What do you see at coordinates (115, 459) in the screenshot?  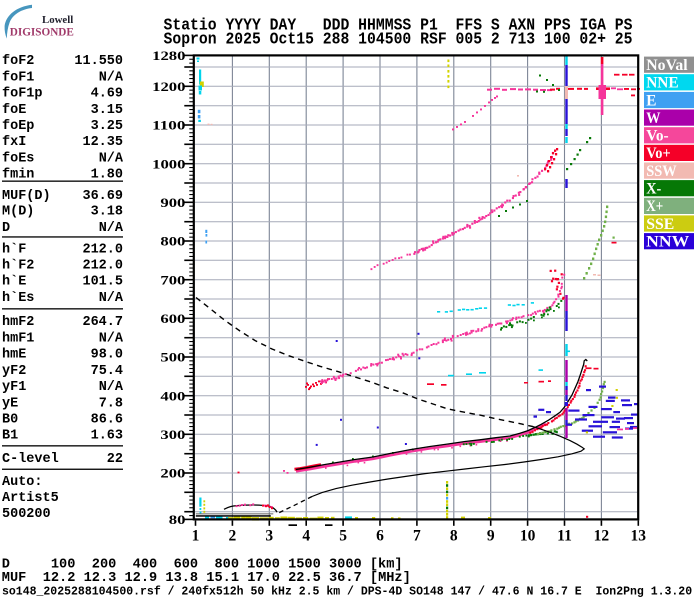 I see `svg-text: 22` at bounding box center [115, 459].